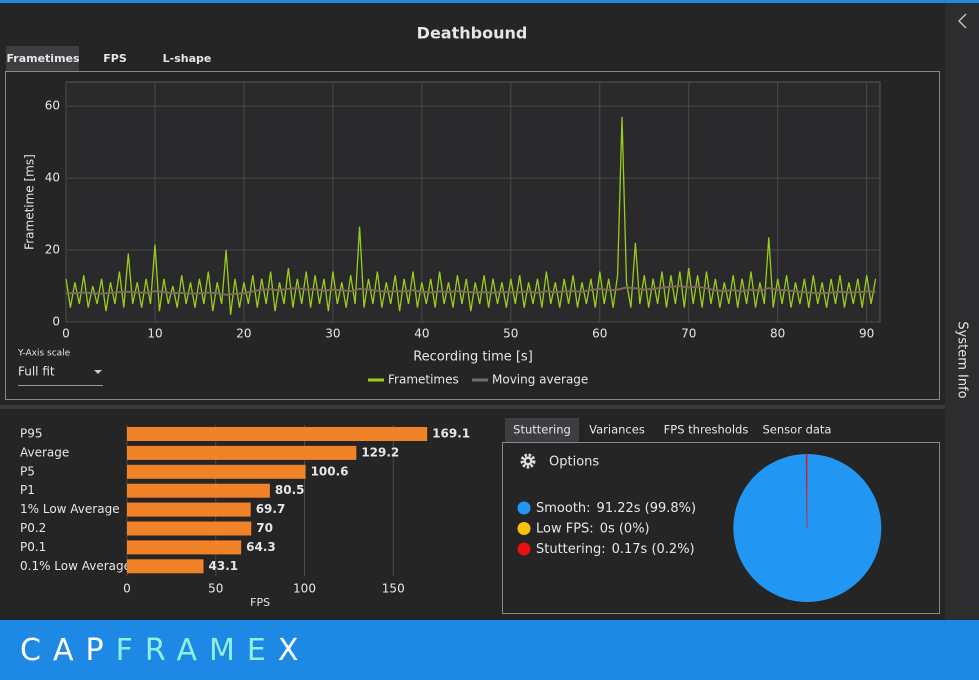  Describe the element at coordinates (423, 380) in the screenshot. I see `legend-label: Frametimes` at that location.